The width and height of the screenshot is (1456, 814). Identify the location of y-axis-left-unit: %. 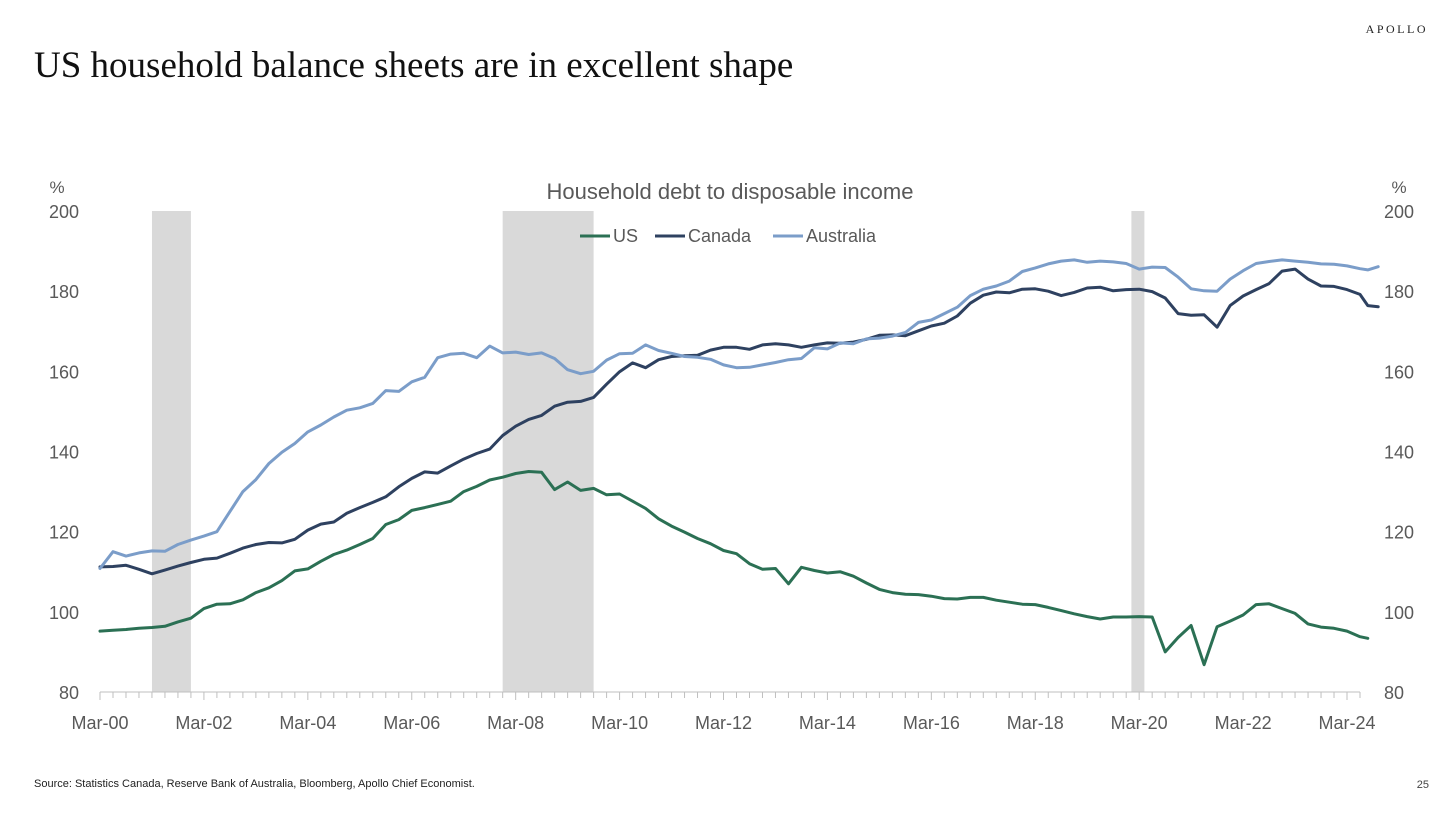
(56, 187).